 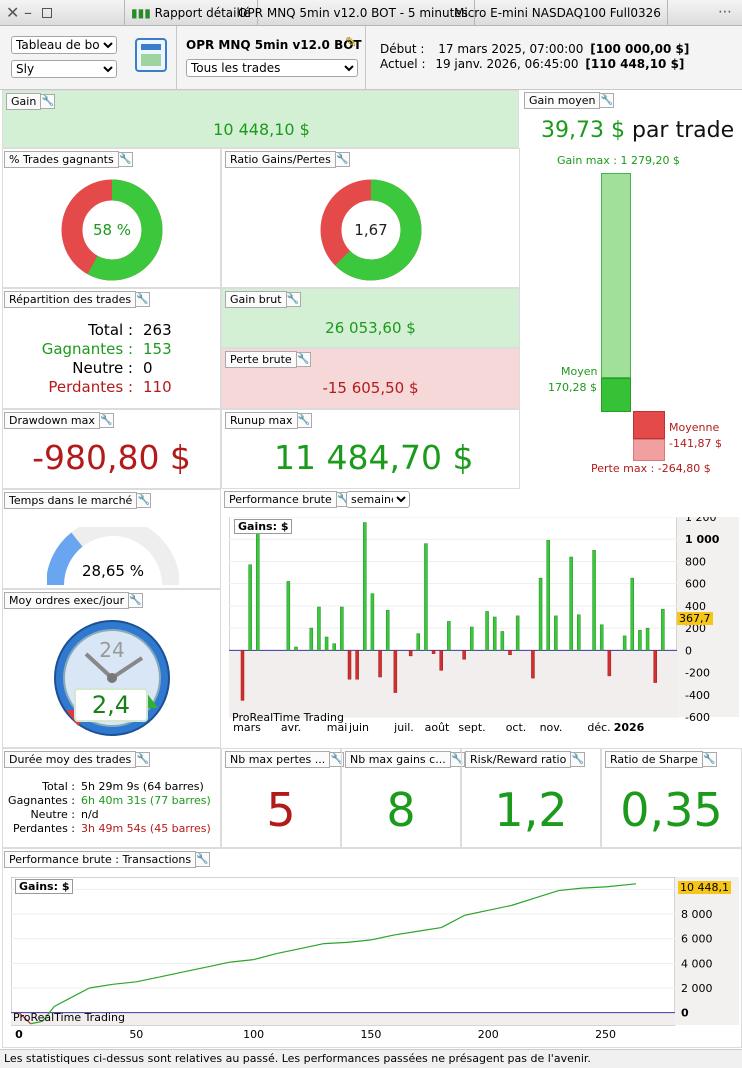 What do you see at coordinates (370, 218) in the screenshot?
I see `ratio-panel: Ratio Gains/Pertes 🔧 1,67` at bounding box center [370, 218].